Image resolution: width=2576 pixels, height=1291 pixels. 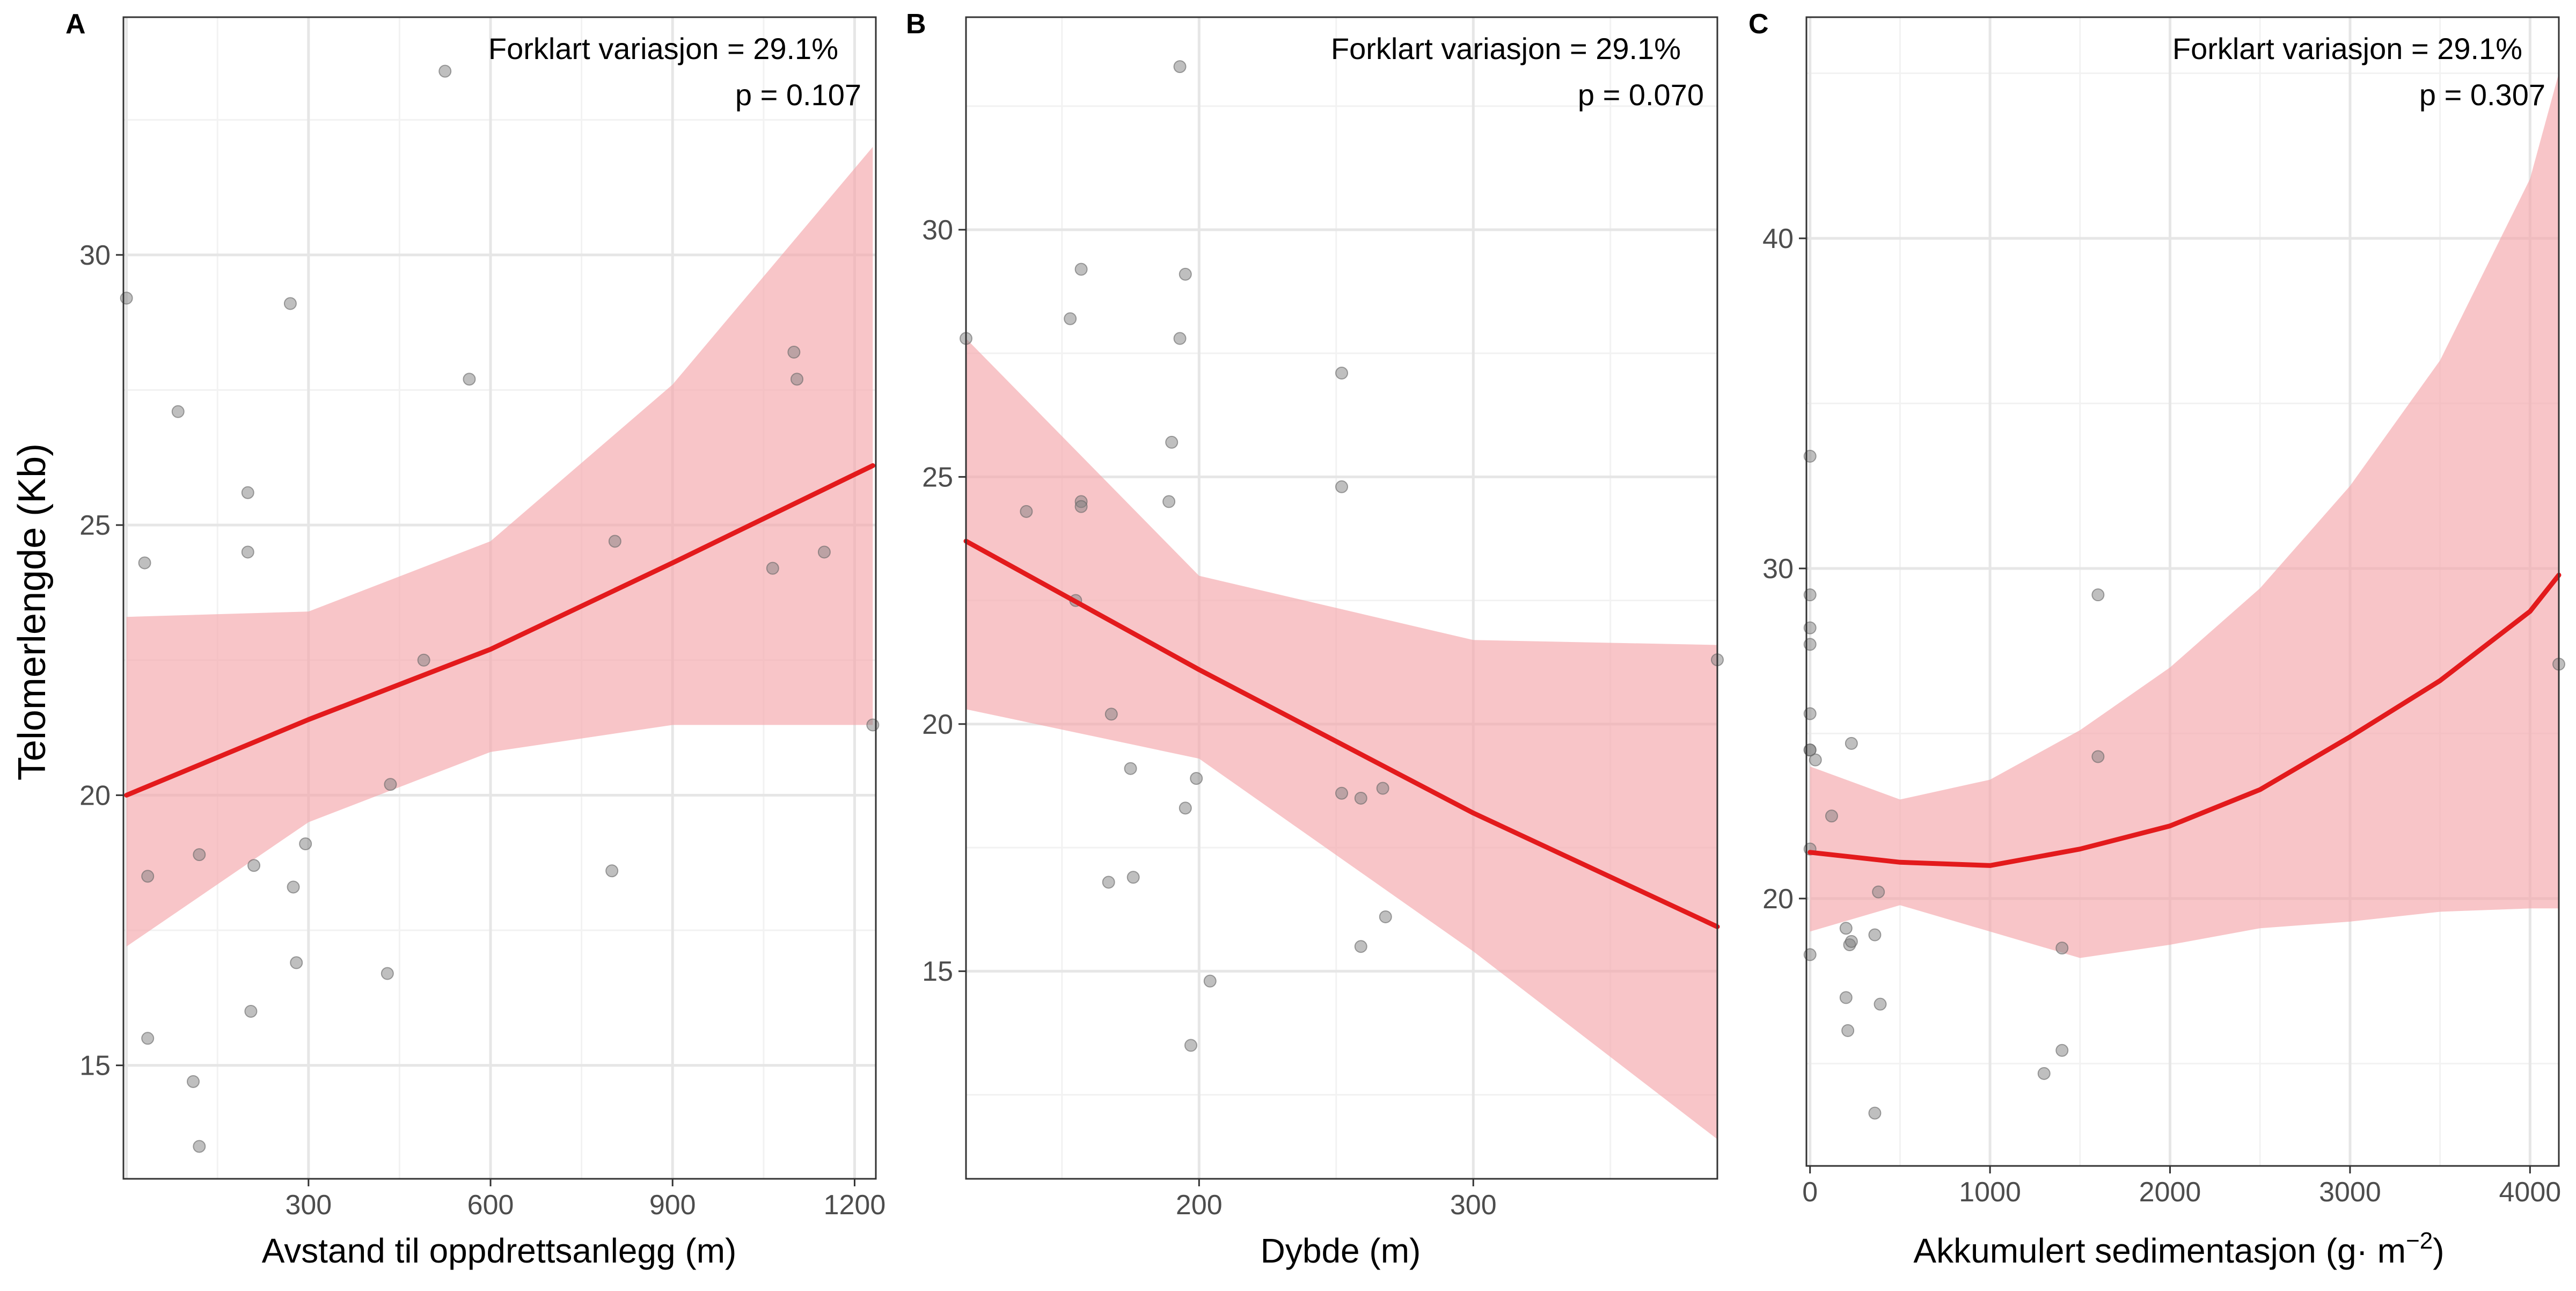 I want to click on x-tick-label: 600, so click(x=490, y=1205).